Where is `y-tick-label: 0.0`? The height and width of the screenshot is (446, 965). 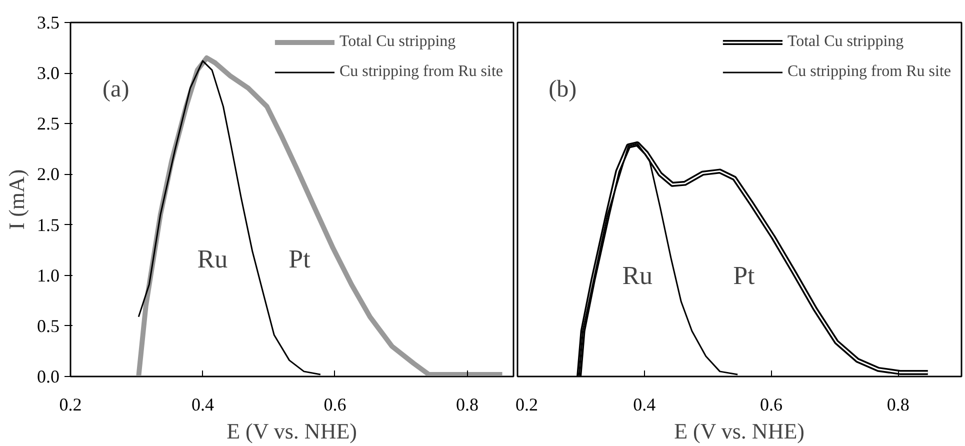 y-tick-label: 0.0 is located at coordinates (48, 376).